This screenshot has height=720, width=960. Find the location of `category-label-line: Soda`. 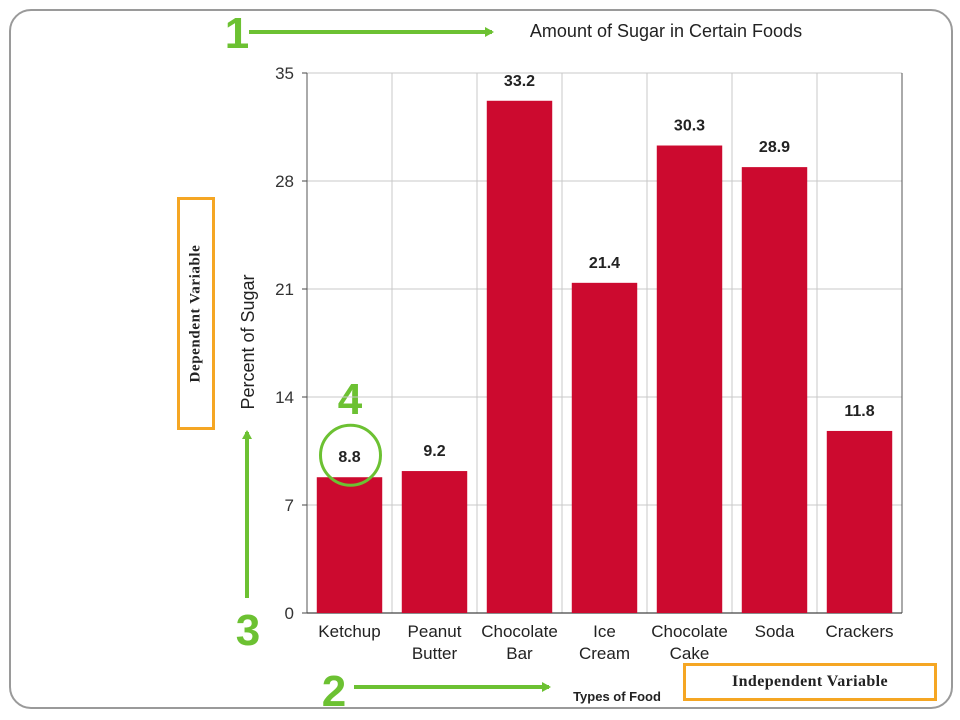

category-label-line: Soda is located at coordinates (775, 631).